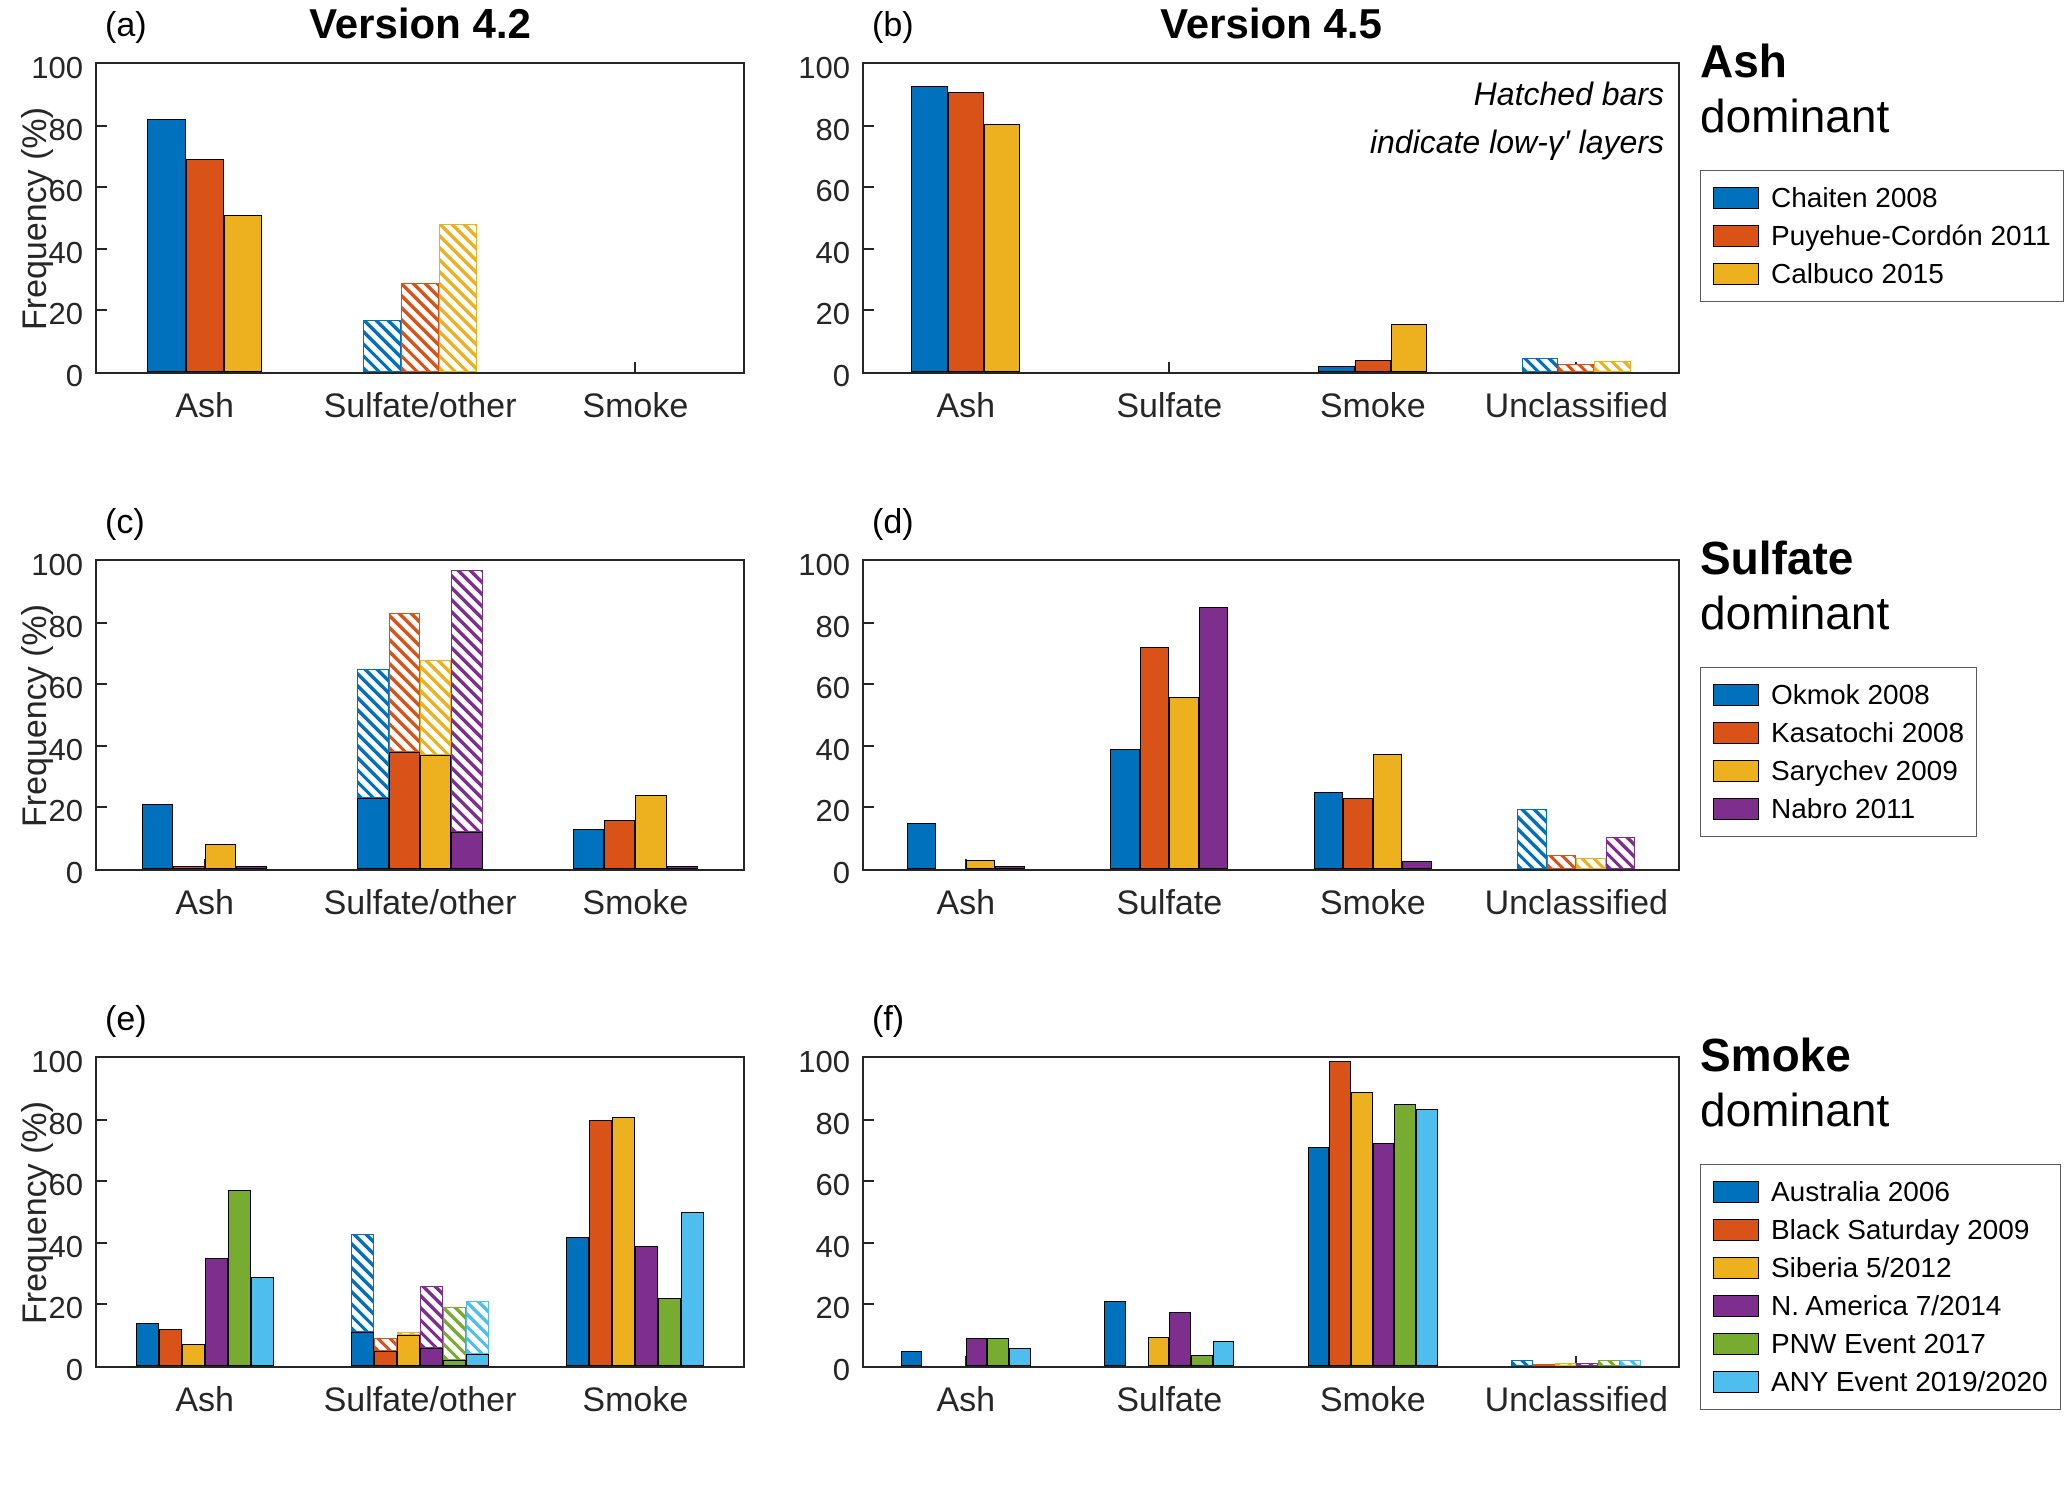 The height and width of the screenshot is (1491, 2067). I want to click on x-category-label: Sulfate/other, so click(420, 406).